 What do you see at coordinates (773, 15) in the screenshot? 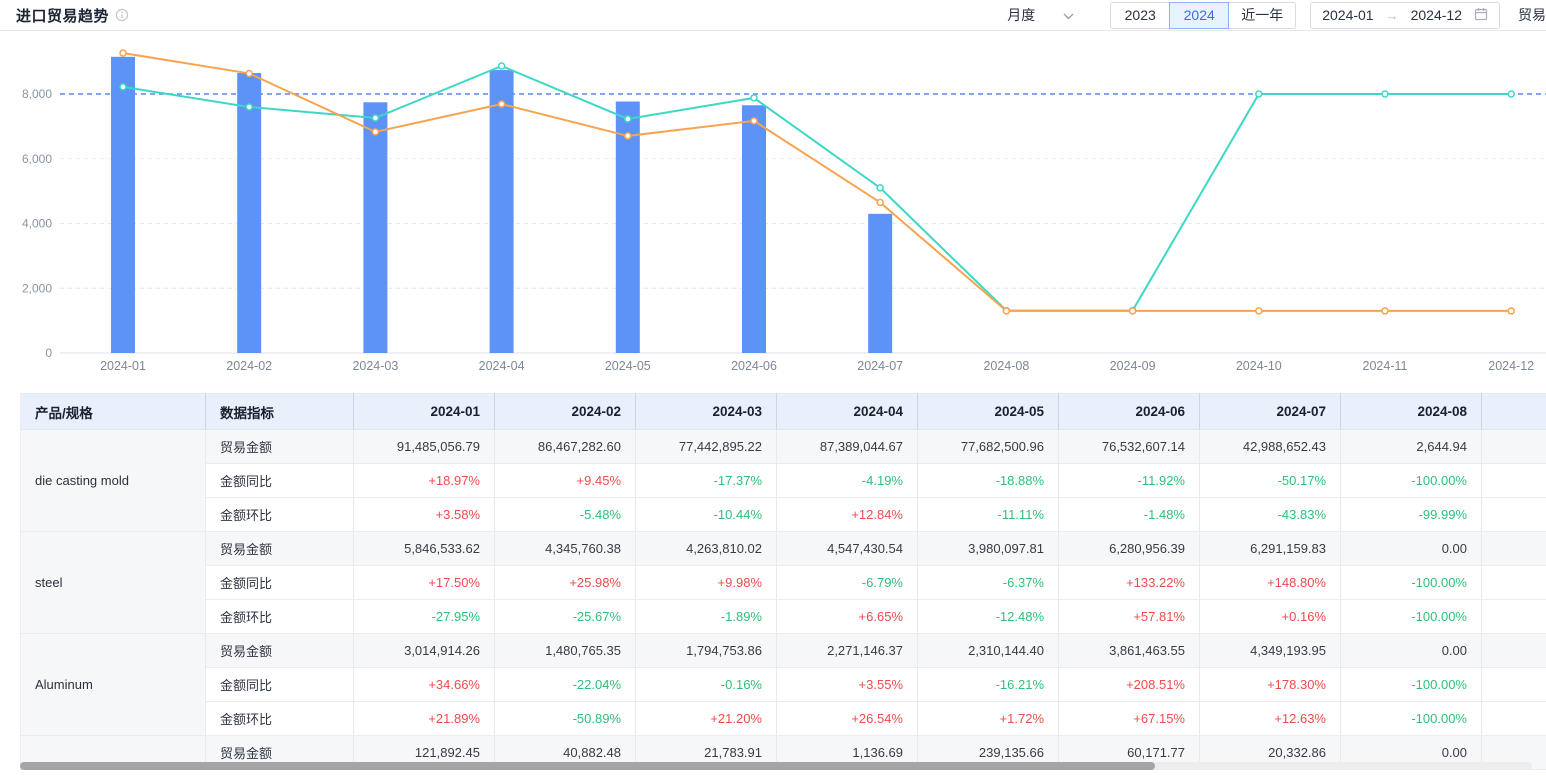
I see `top-bar: 进口贸易趋势 月度 2023 2024 近一年 2024-01 → 2024-12` at bounding box center [773, 15].